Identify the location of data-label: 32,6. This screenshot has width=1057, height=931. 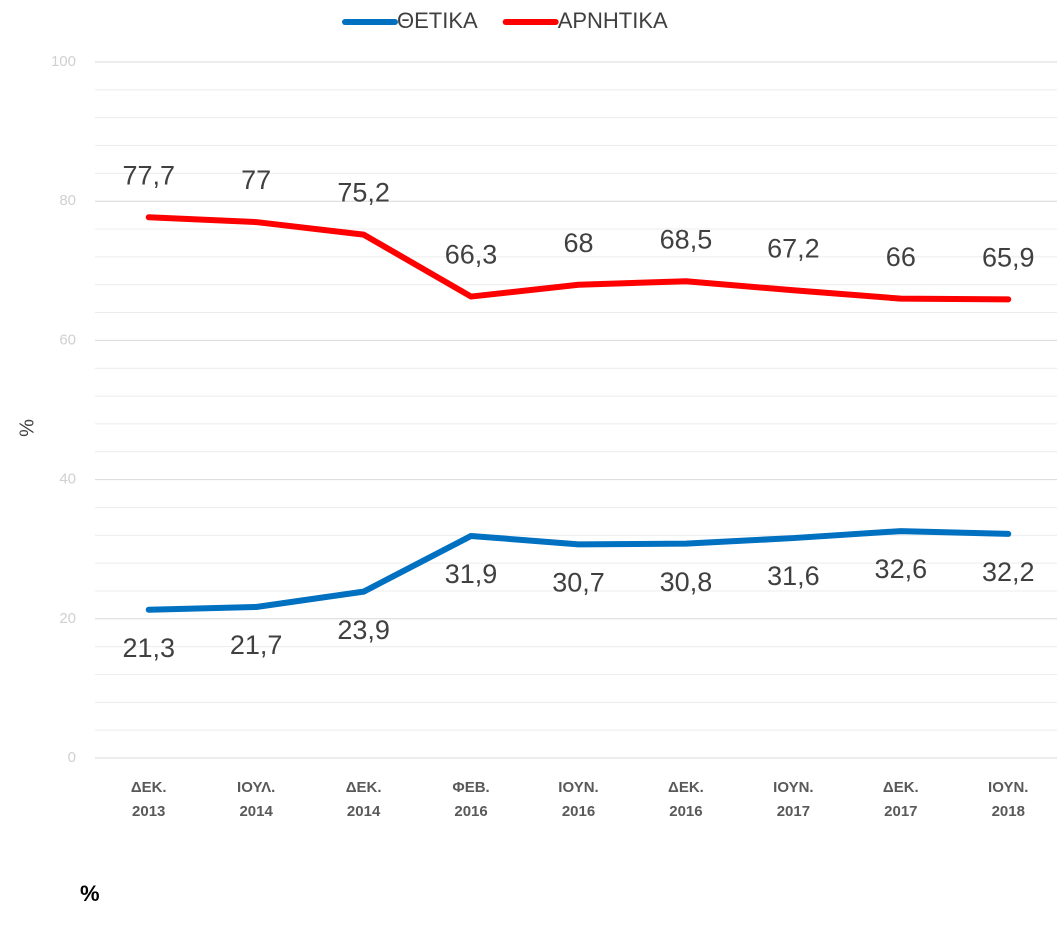
(901, 569).